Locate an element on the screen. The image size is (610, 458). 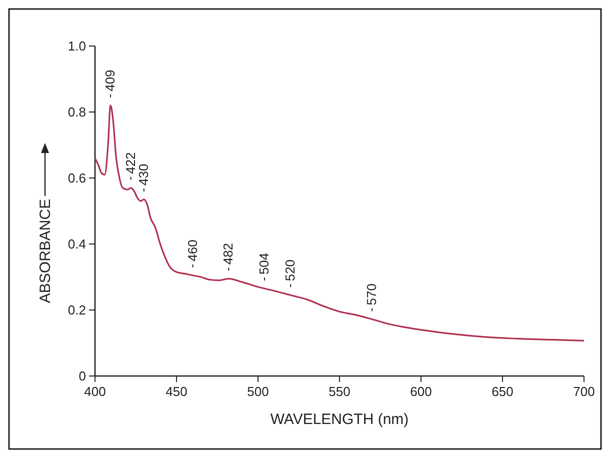
x-tick-label: 700 is located at coordinates (584, 391).